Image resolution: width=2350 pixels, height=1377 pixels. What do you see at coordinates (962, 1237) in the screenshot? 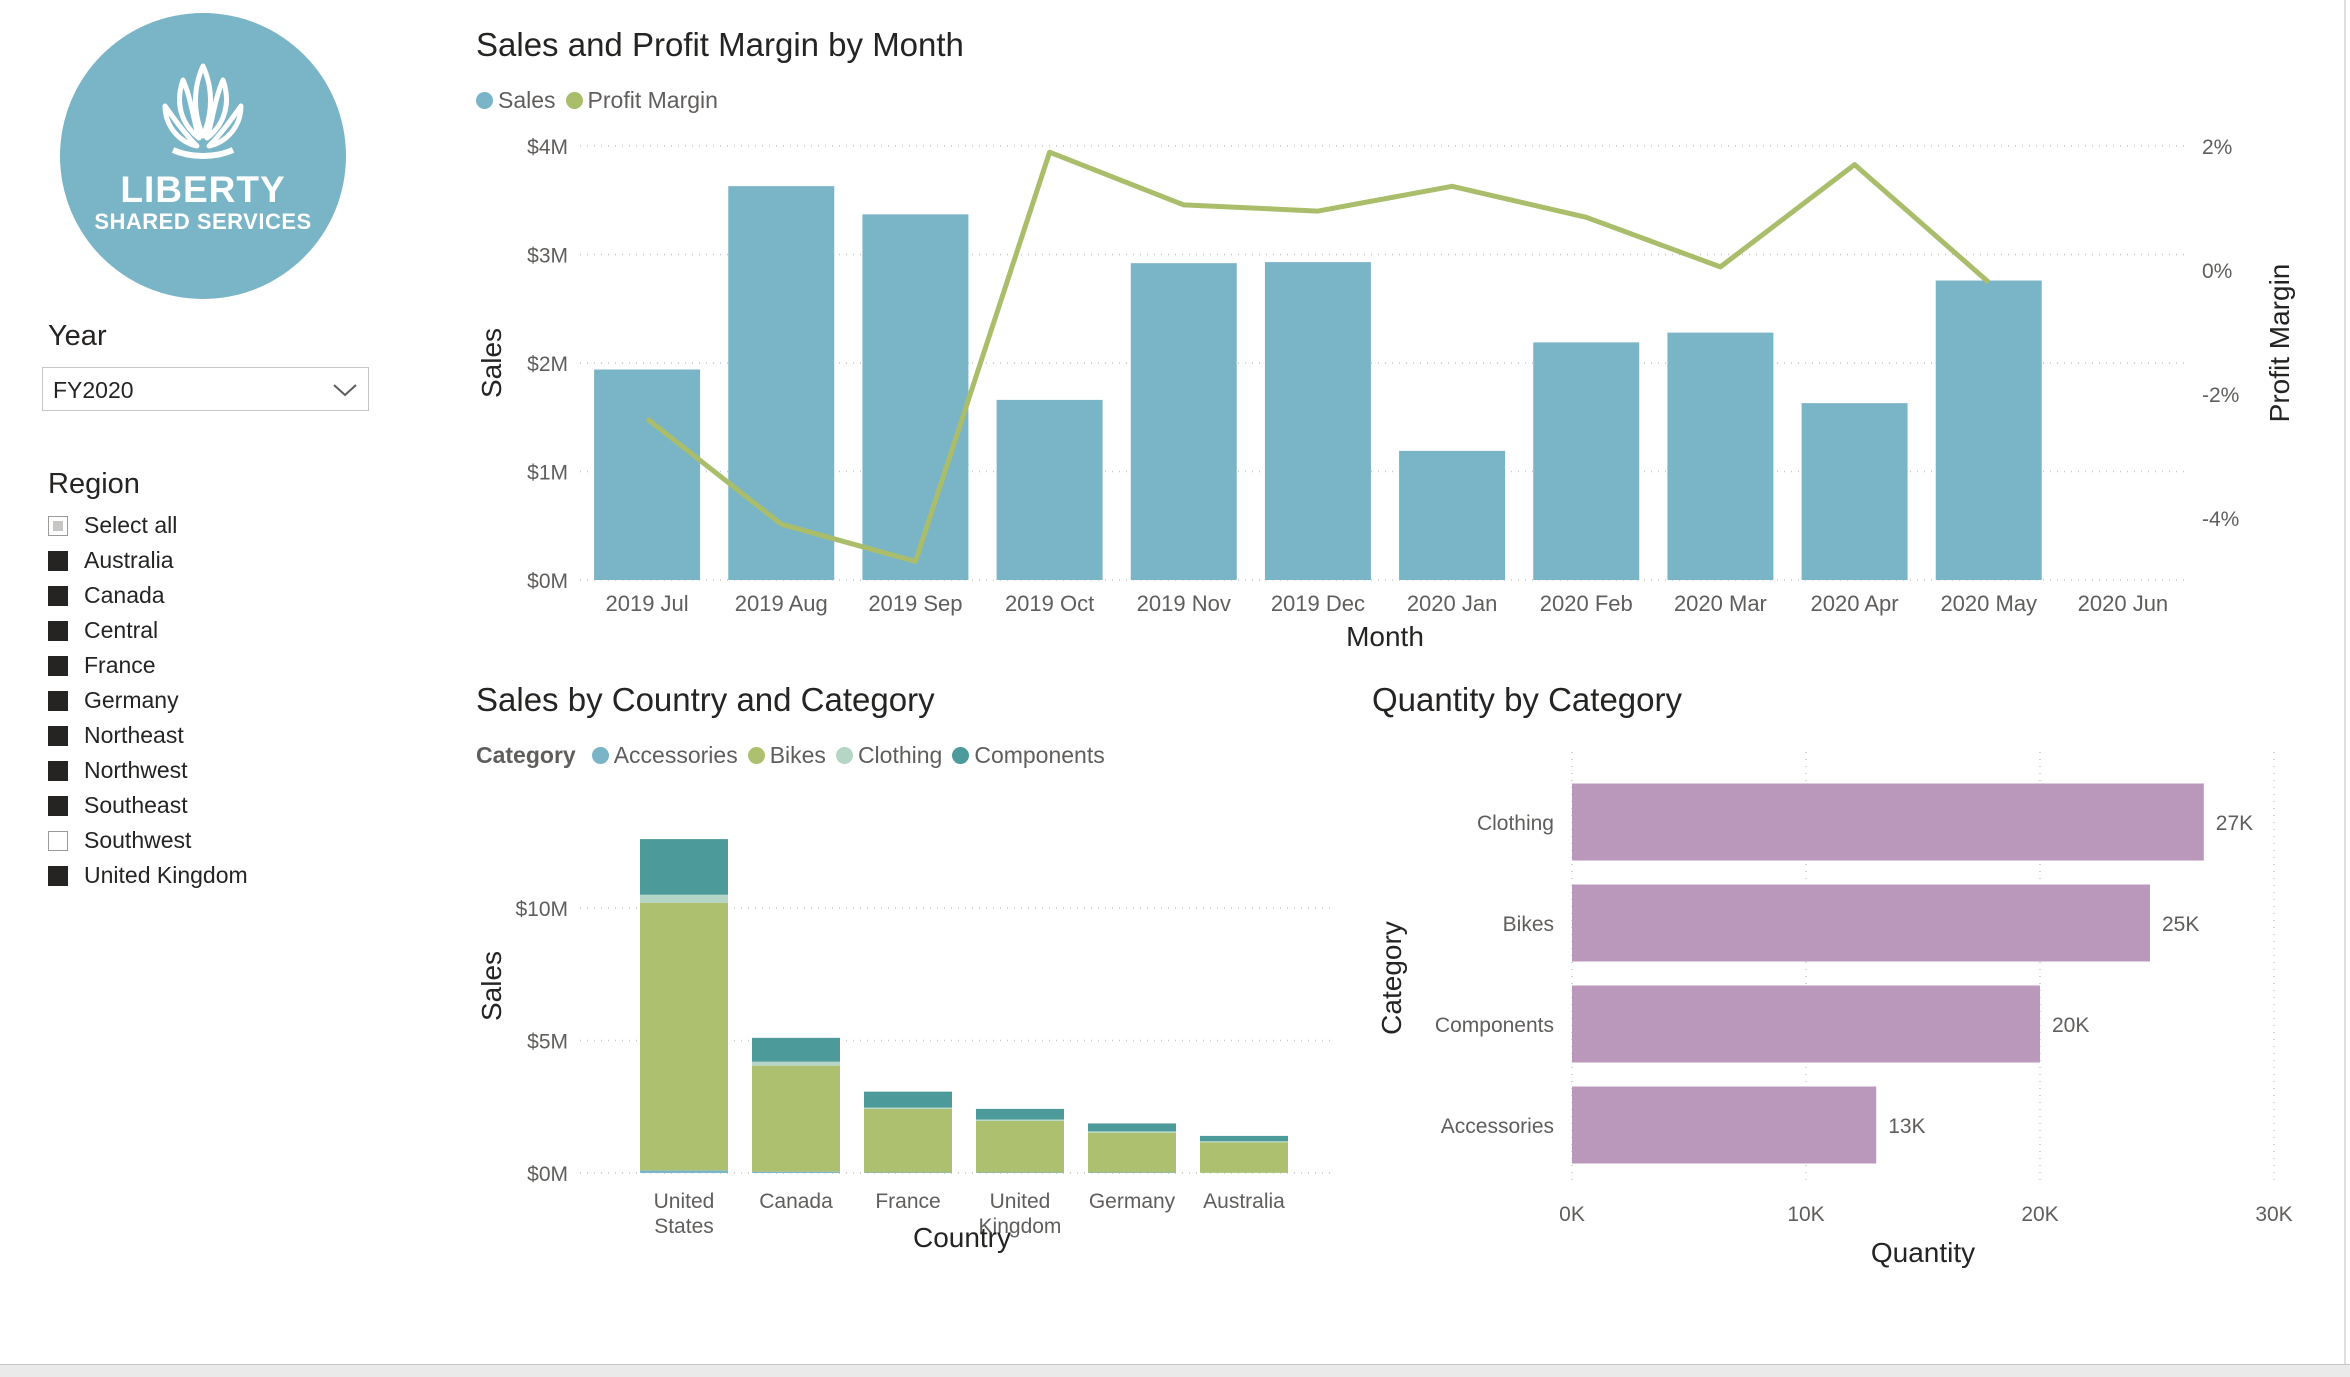
I see `x-axis-title: Country` at bounding box center [962, 1237].